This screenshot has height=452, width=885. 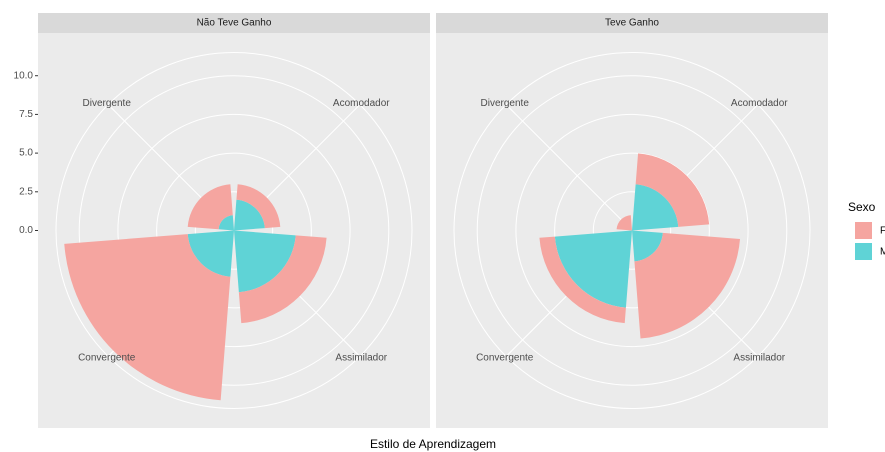 I want to click on y-tick-label: 0.0, so click(x=26, y=230).